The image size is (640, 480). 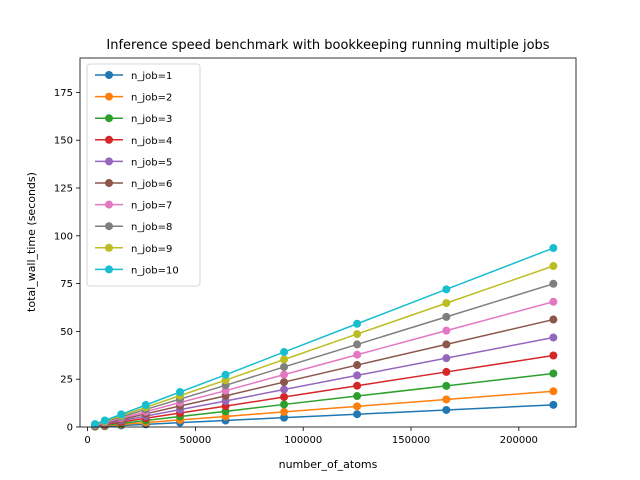 I want to click on legend-label: n_job=7, so click(x=151, y=206).